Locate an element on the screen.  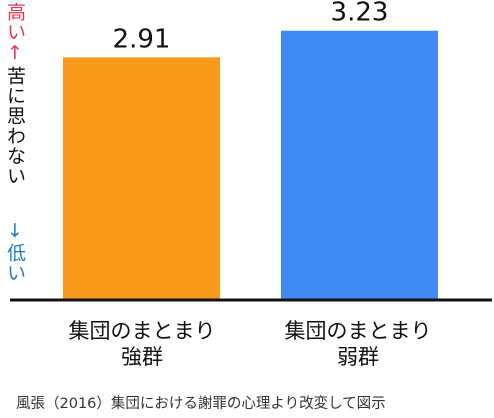
value-label: 3.23 is located at coordinates (360, 14).